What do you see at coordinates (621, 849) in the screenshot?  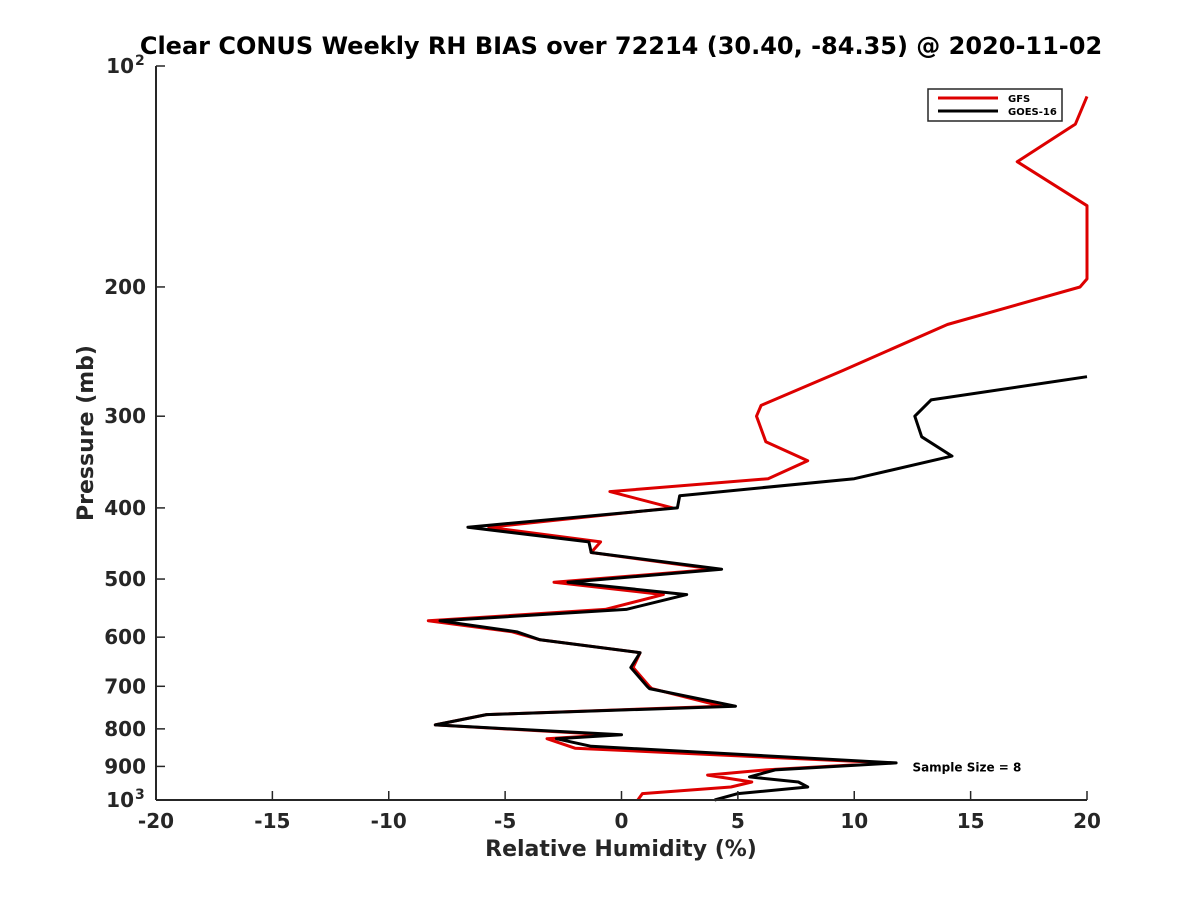 I see `x-axis-label: Relative Humidity (%)` at bounding box center [621, 849].